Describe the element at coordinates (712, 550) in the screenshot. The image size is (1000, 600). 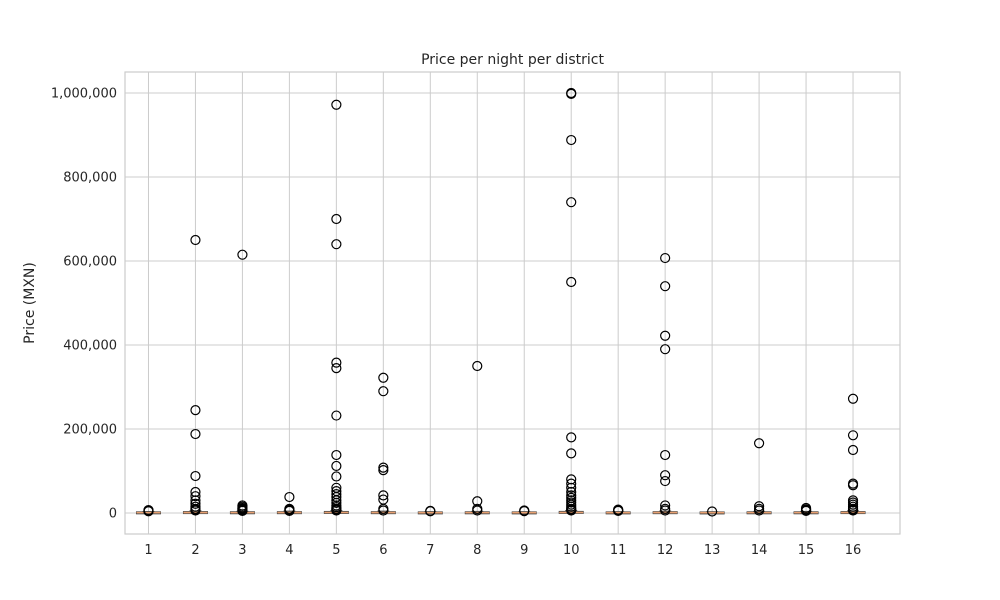
I see `x-tick-label: 13` at that location.